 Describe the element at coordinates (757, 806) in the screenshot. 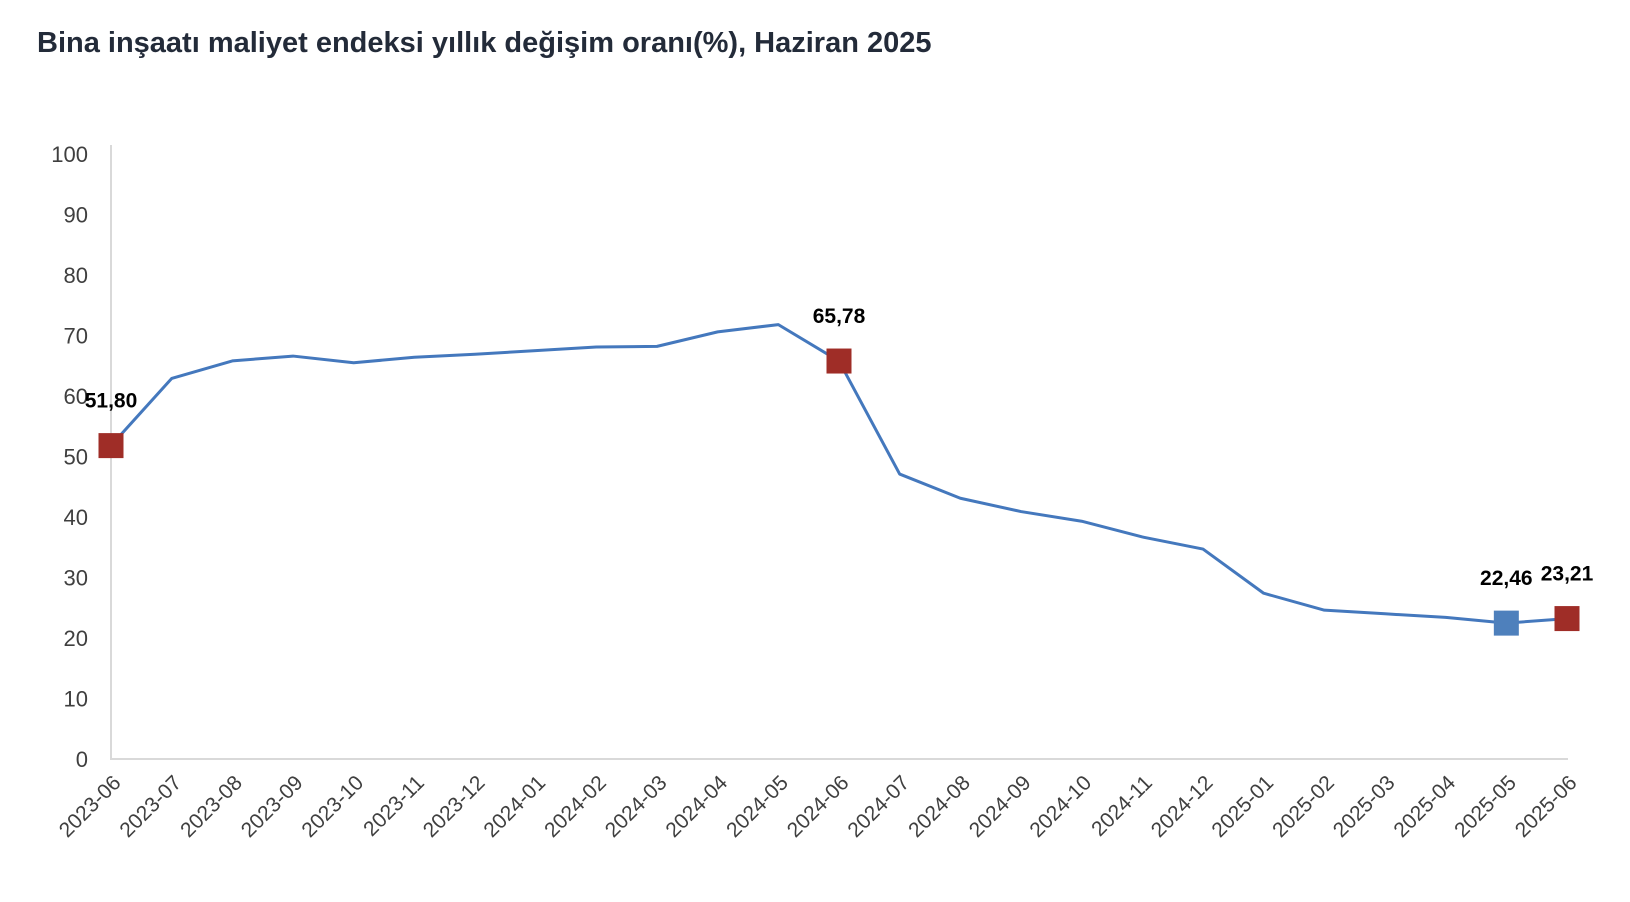

I see `x-axis-label: 2024-05` at that location.